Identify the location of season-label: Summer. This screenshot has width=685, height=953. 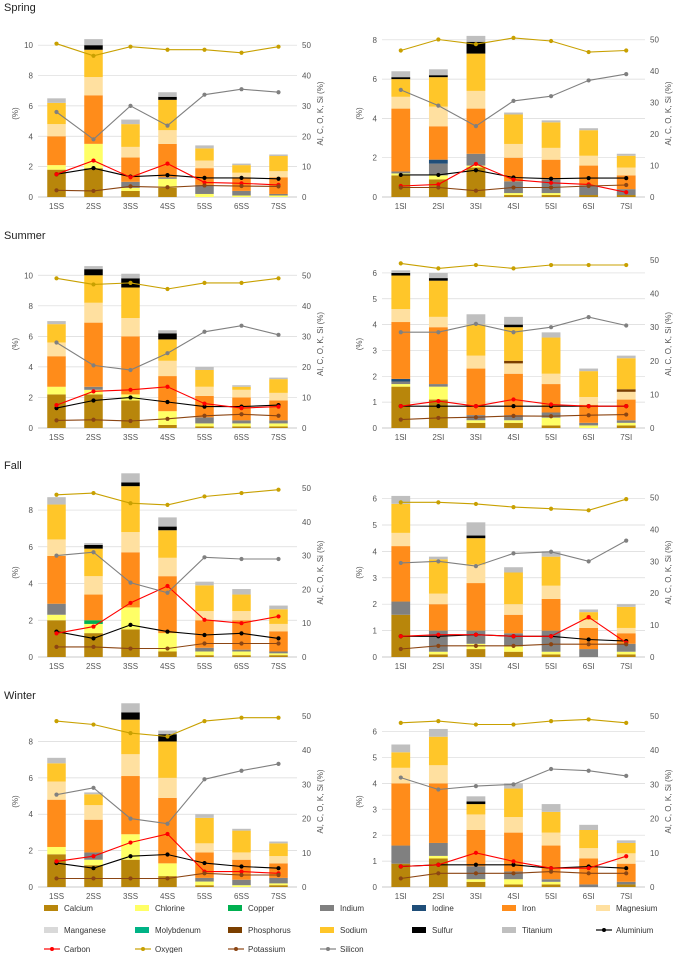
(25, 236).